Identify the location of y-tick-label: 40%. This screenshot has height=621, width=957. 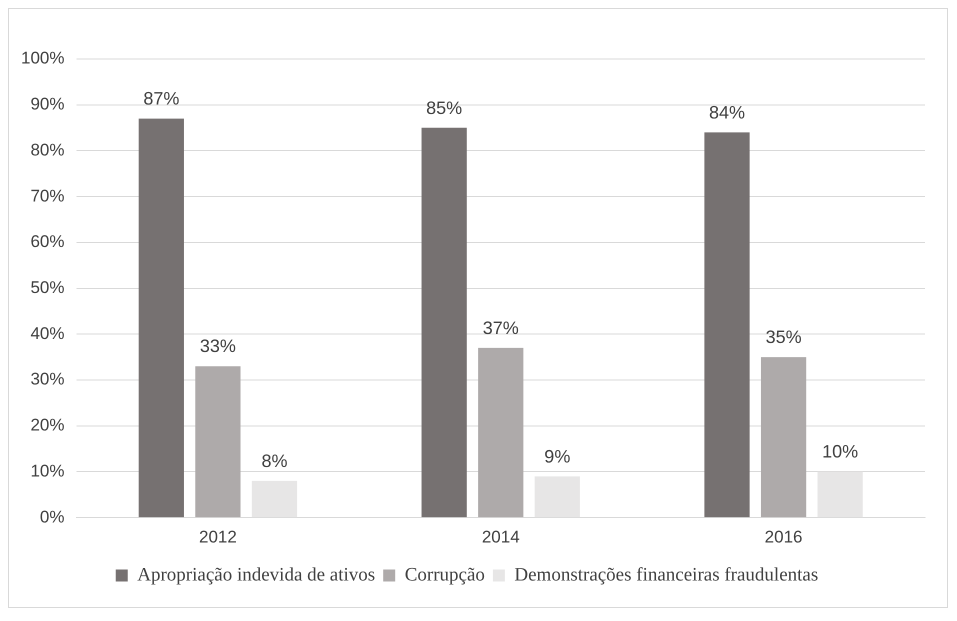
(47, 333).